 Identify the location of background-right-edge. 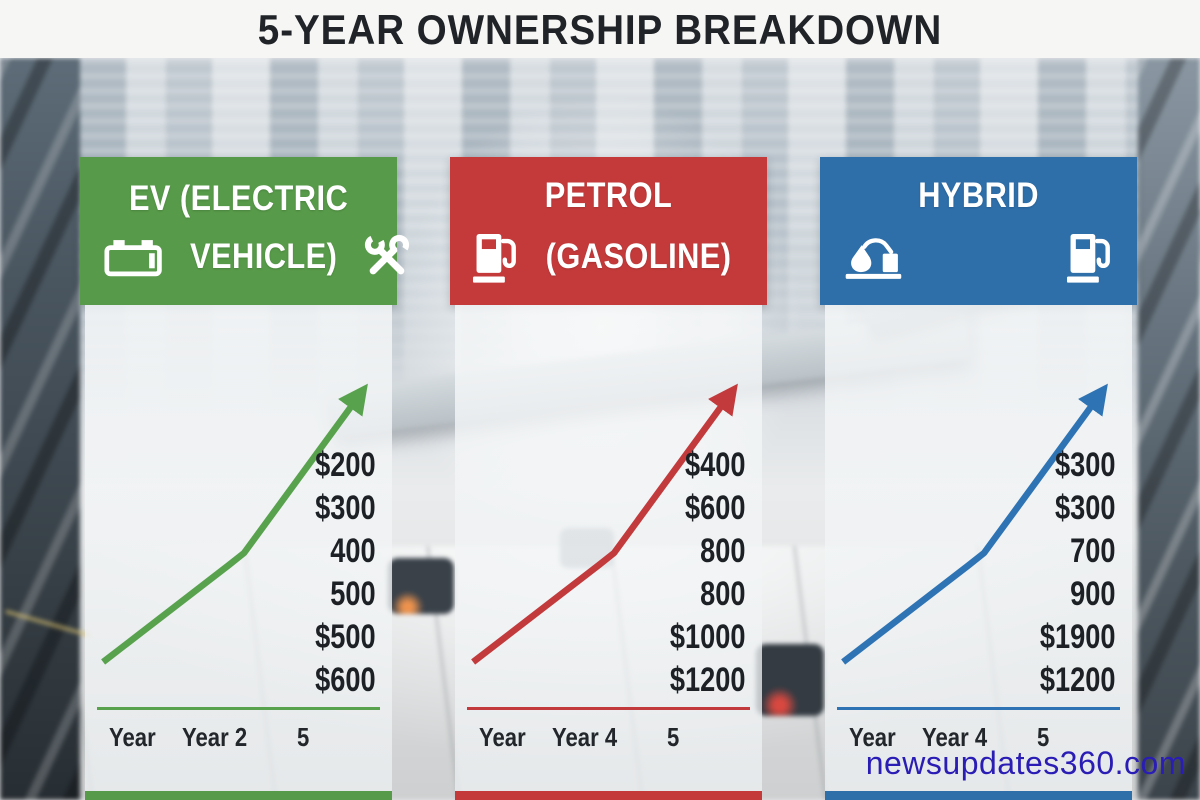
(1169, 429).